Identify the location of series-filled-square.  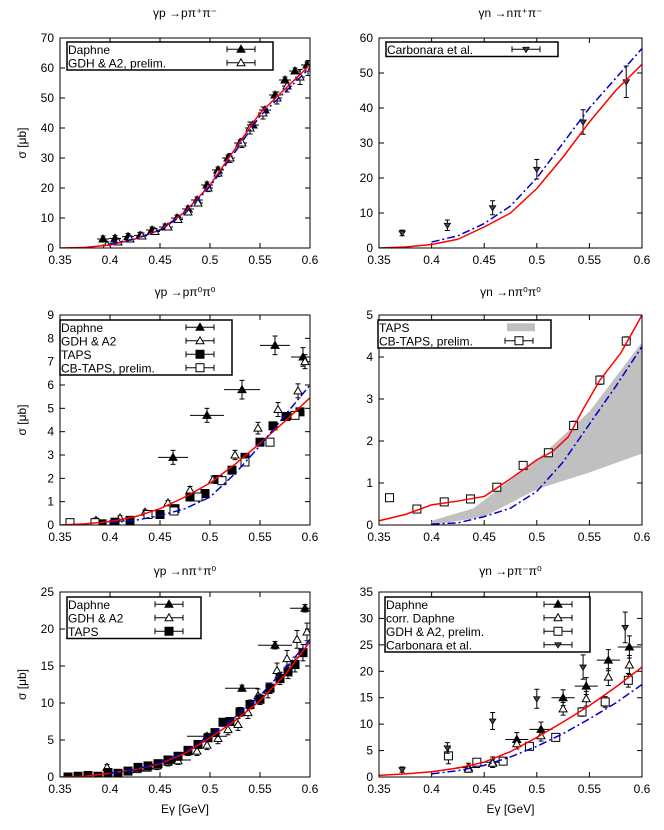
(201, 466).